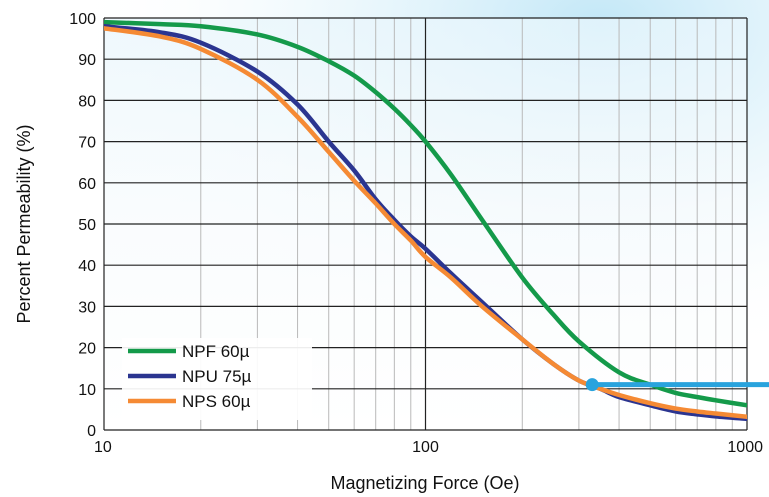 Image resolution: width=769 pixels, height=497 pixels. I want to click on legend-label: NPF 60µ, so click(216, 351).